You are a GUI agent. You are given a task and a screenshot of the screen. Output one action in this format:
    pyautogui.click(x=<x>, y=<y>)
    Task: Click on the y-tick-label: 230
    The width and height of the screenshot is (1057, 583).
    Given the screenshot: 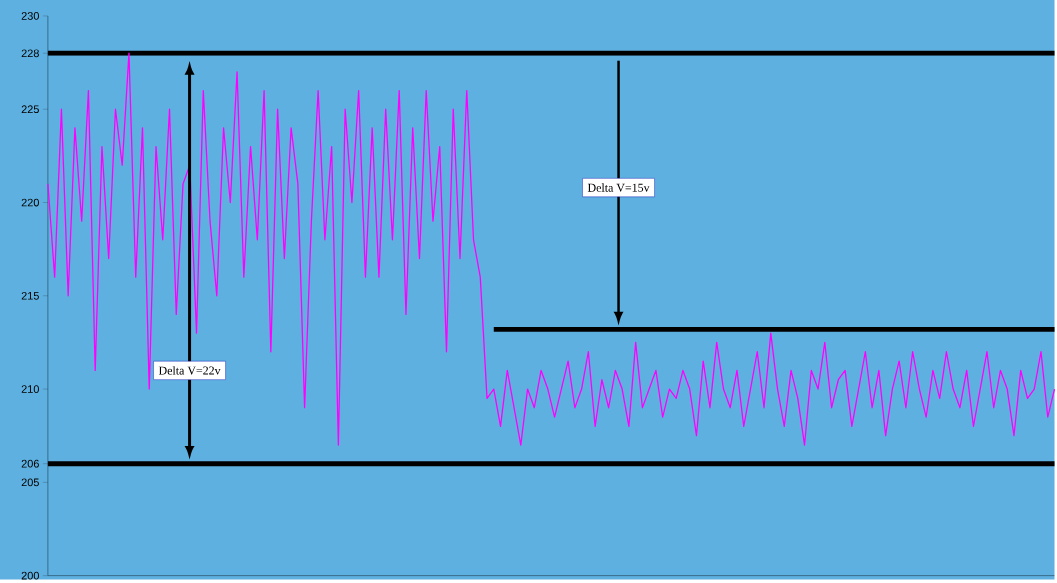 What is the action you would take?
    pyautogui.click(x=30, y=16)
    